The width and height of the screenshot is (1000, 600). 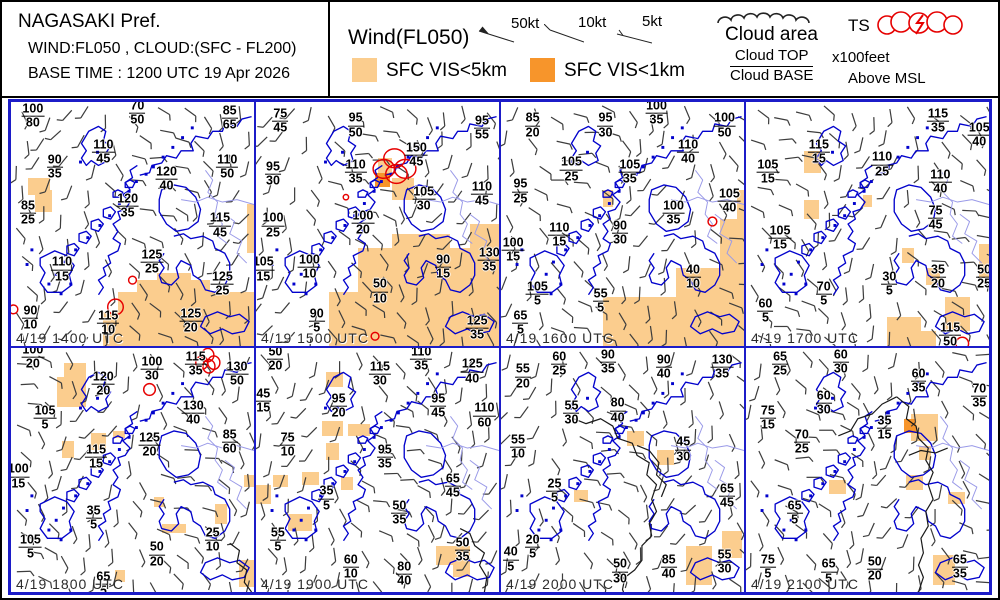 I want to click on cloud-top-base-value: 115 30, so click(x=380, y=373).